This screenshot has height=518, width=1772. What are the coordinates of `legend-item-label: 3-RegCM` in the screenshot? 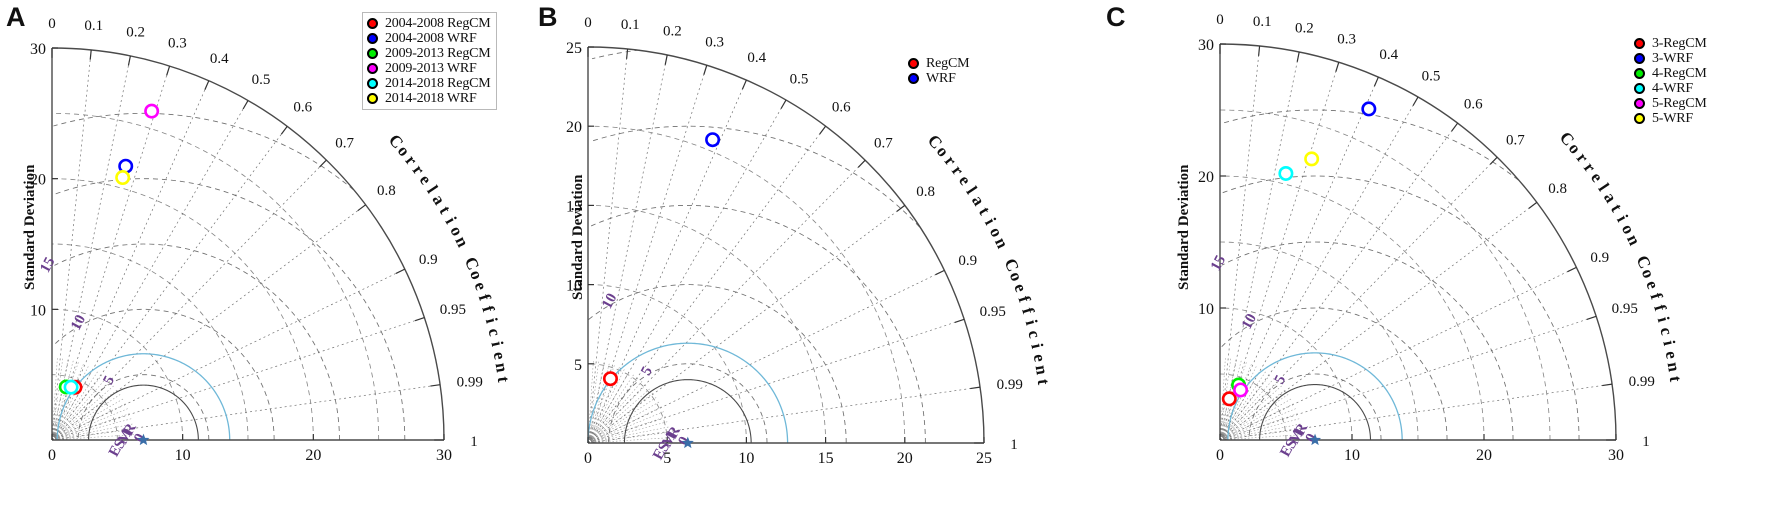 It's located at (1679, 43).